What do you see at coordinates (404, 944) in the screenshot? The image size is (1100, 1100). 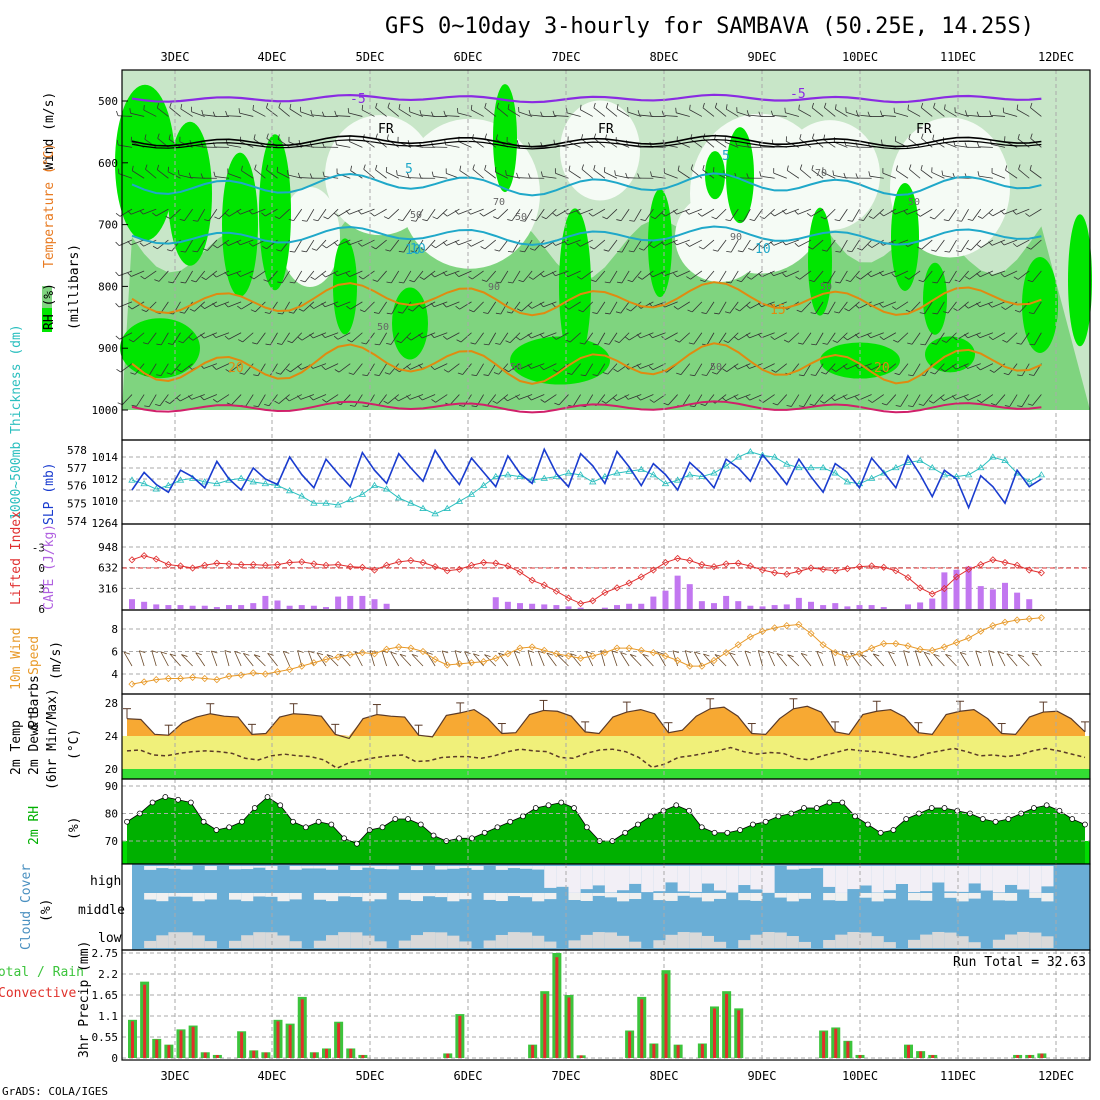 I see `cloud-low-bar` at bounding box center [404, 944].